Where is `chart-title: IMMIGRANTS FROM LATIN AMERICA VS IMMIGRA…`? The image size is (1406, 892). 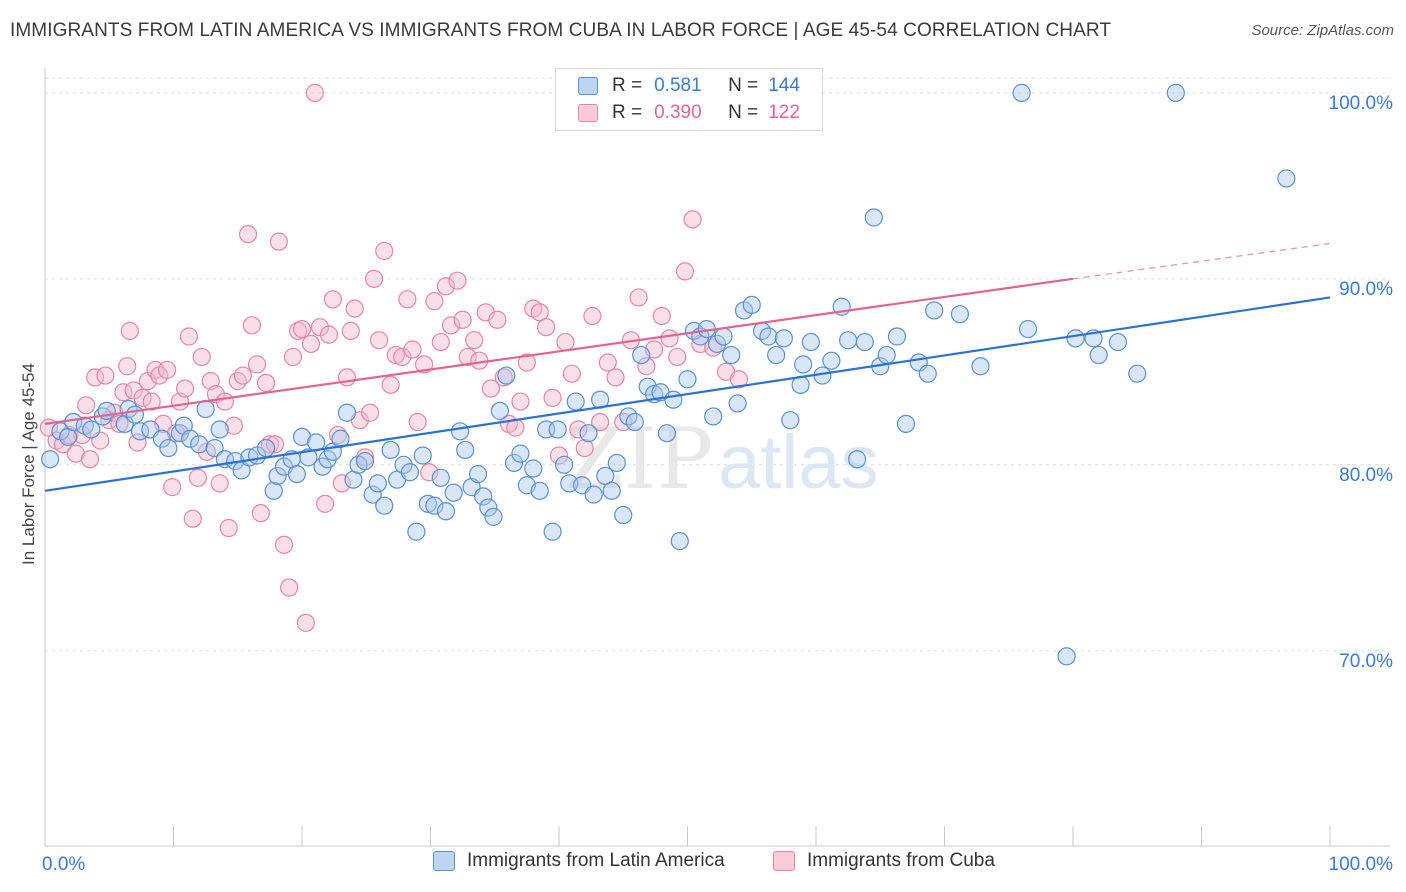 chart-title: IMMIGRANTS FROM LATIN AMERICA VS IMMIGRA… is located at coordinates (561, 30).